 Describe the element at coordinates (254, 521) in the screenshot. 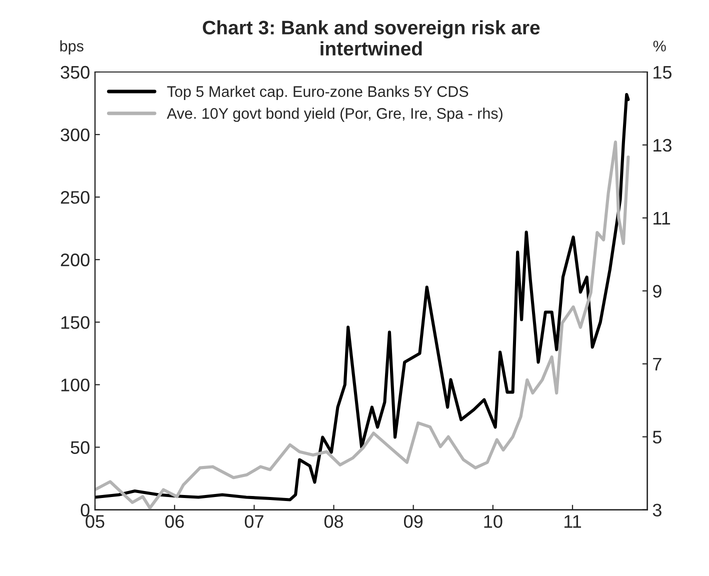

I see `x-tick-label: 07` at that location.